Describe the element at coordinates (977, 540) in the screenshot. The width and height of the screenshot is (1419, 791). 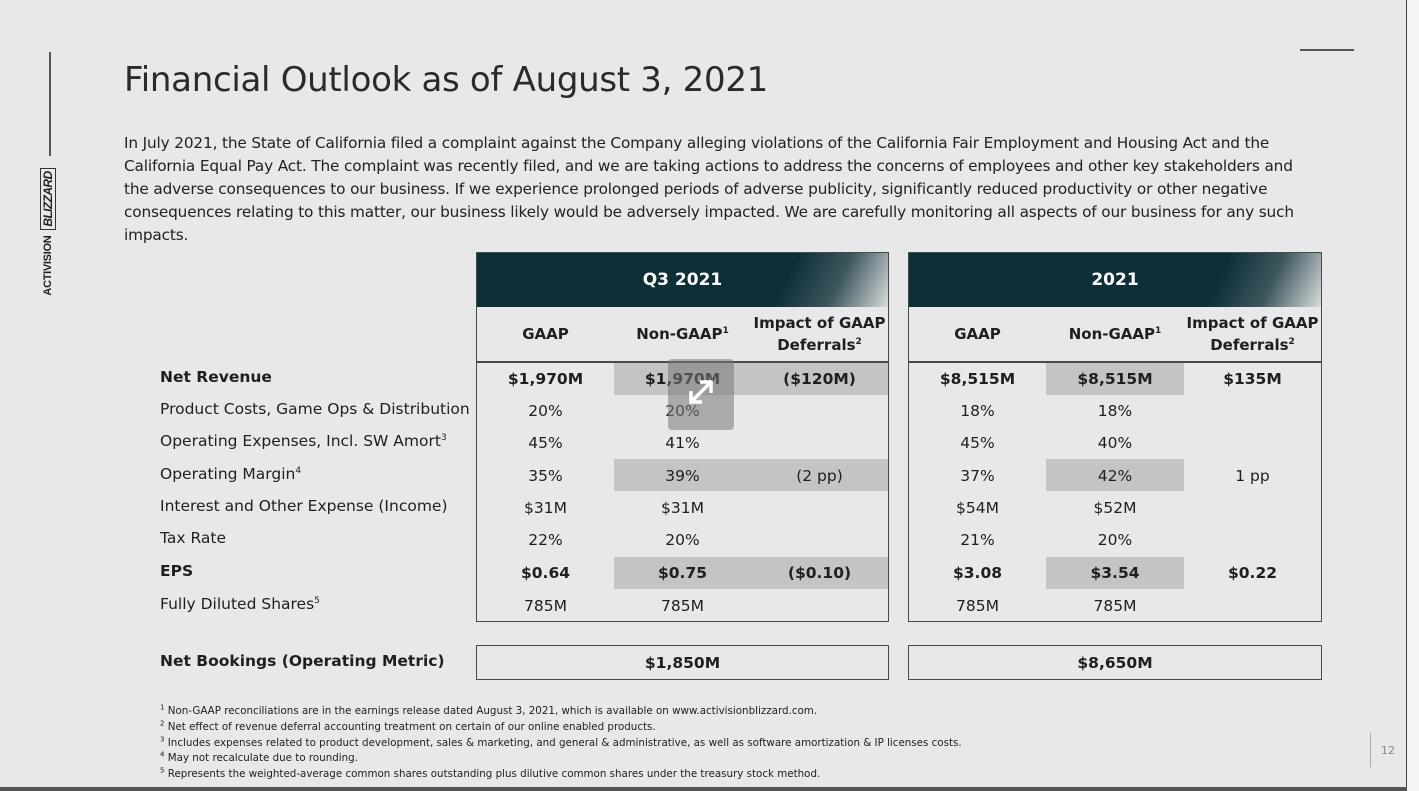
I see `table-cell: 21%` at that location.